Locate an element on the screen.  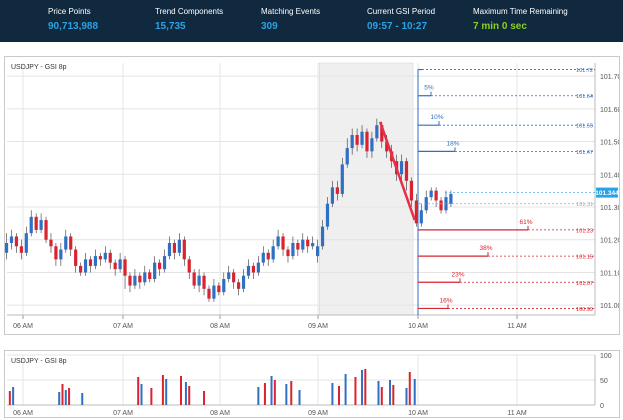
reference-level-price: 101.31 is located at coordinates (584, 205).